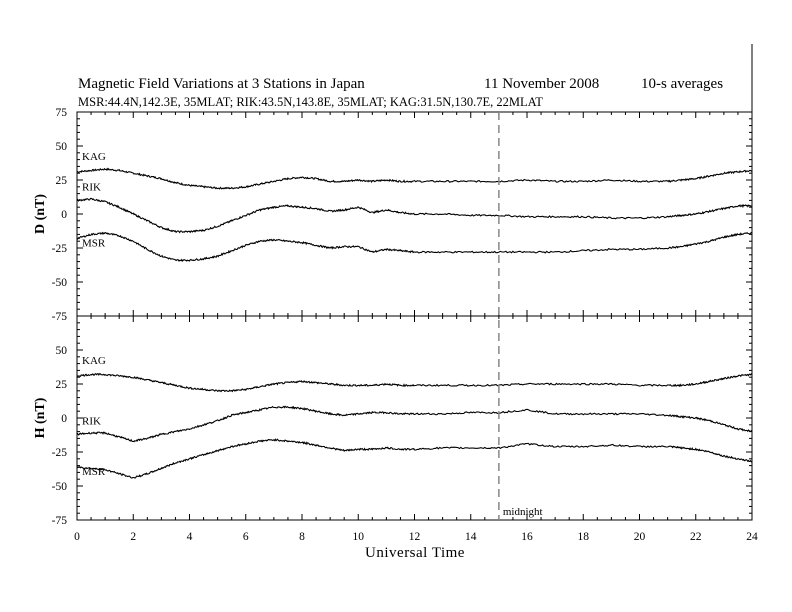 Image resolution: width=792 pixels, height=612 pixels. Describe the element at coordinates (77, 537) in the screenshot. I see `x-tick-label: 0` at that location.